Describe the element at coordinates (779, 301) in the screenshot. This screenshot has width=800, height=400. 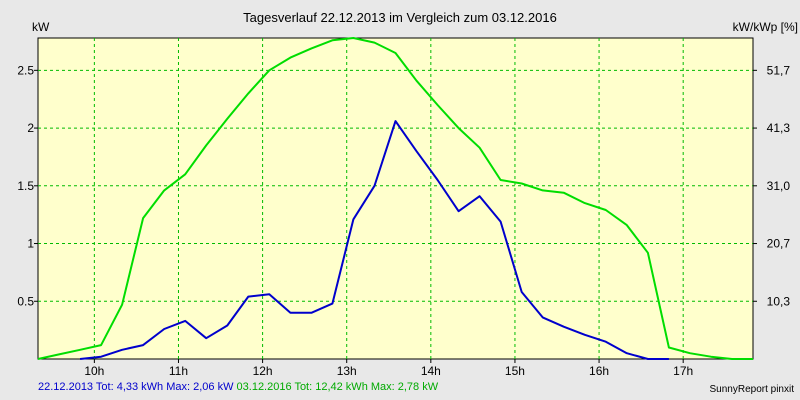
I see `y-tick-label-right: 10,3` at that location.